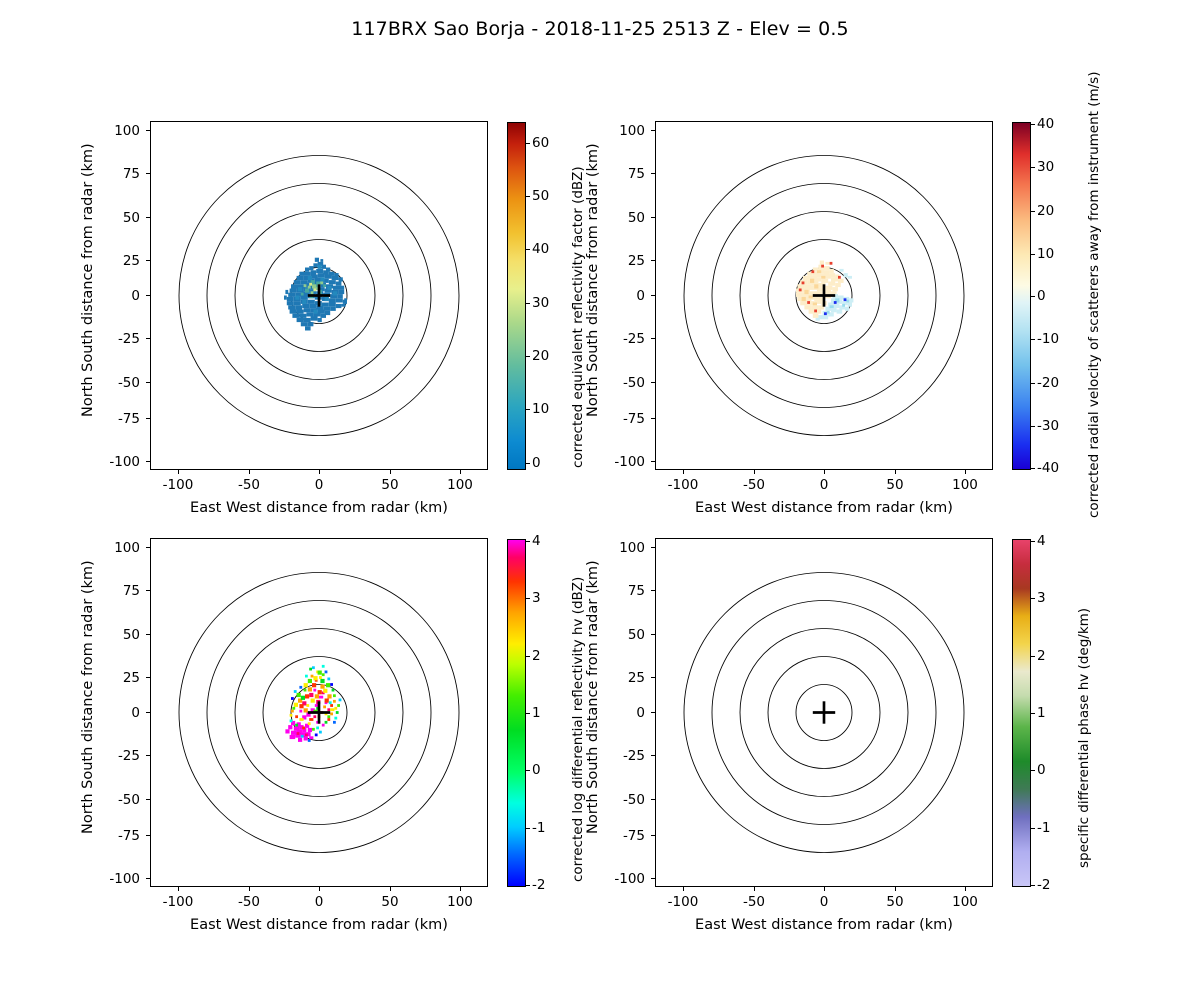 The image size is (1200, 1000). What do you see at coordinates (541, 409) in the screenshot?
I see `cbar-tick-label: 10` at bounding box center [541, 409].